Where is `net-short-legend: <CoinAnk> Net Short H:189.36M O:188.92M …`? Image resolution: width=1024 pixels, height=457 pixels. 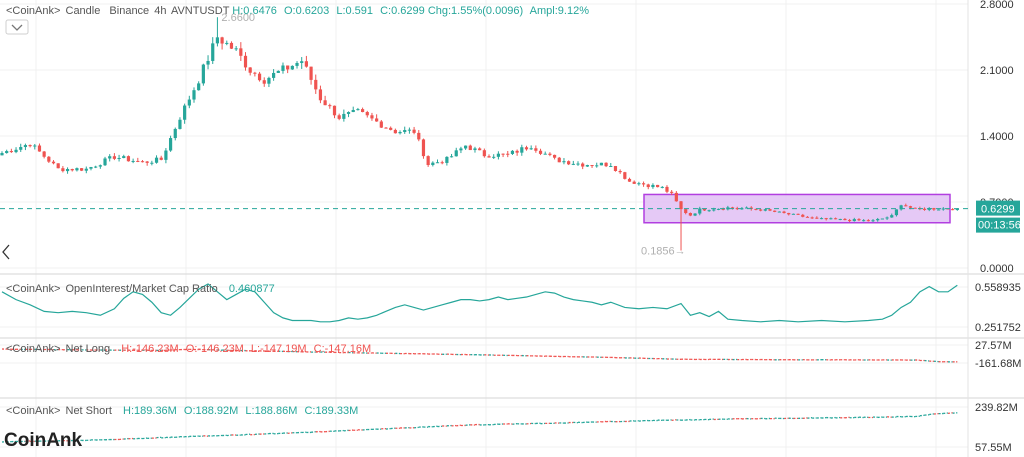 net-short-legend: <CoinAnk> Net Short H:189.36M O:188.92M … is located at coordinates (182, 411).